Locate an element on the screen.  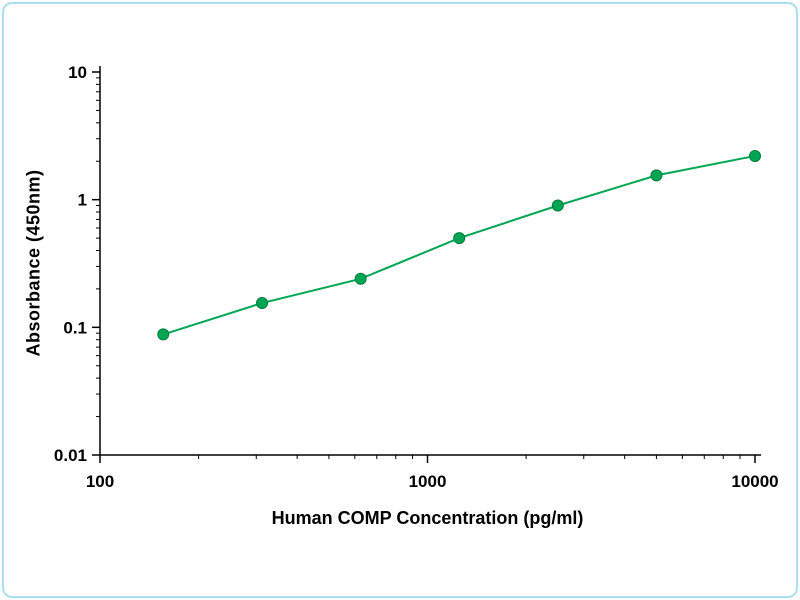
y-tick-label: 0.1 is located at coordinates (75, 327).